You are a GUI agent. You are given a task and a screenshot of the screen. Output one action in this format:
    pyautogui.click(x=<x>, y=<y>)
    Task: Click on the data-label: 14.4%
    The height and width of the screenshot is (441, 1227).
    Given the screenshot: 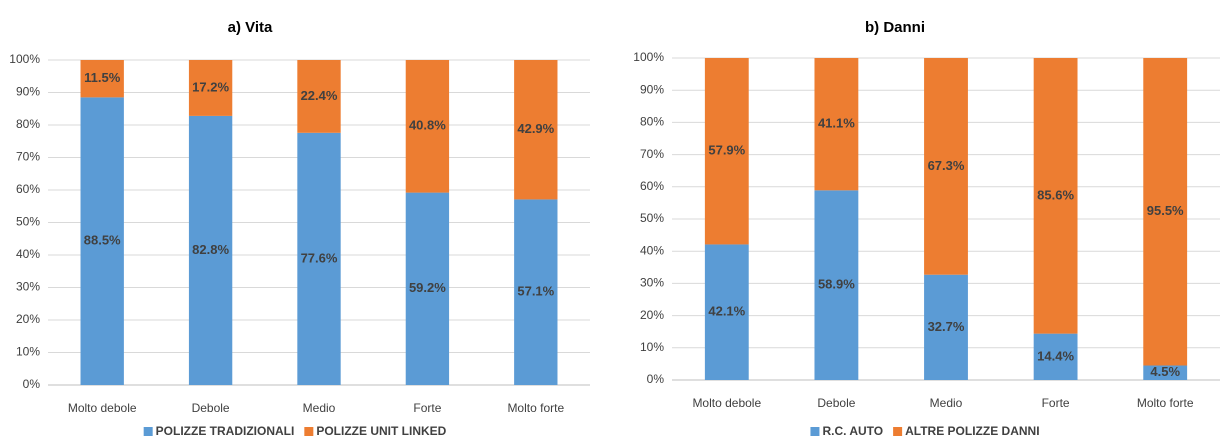 What is the action you would take?
    pyautogui.click(x=1055, y=355)
    